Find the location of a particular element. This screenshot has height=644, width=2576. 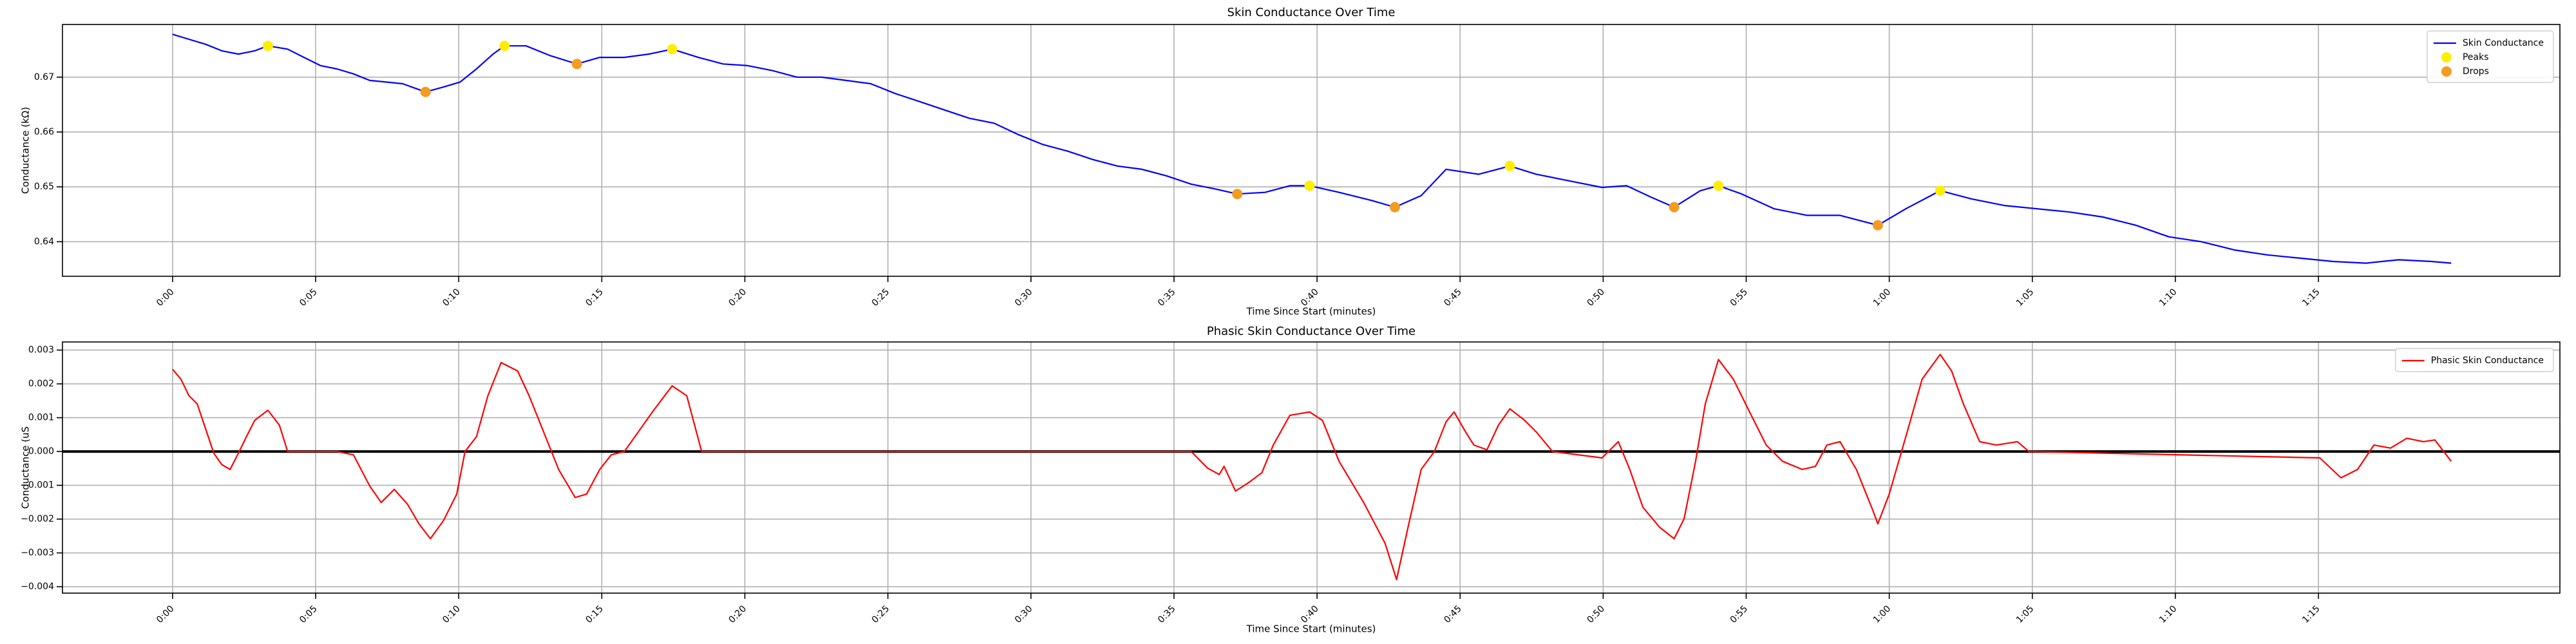

chart-title: Phasic Skin Conductance Over Time is located at coordinates (1311, 332).